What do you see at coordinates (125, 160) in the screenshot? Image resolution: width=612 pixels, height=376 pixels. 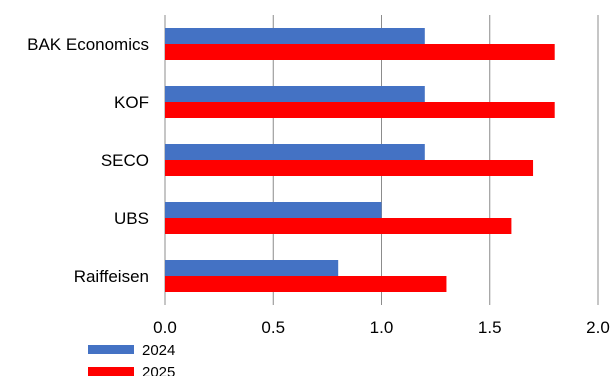 I see `category-label: SECO` at bounding box center [125, 160].